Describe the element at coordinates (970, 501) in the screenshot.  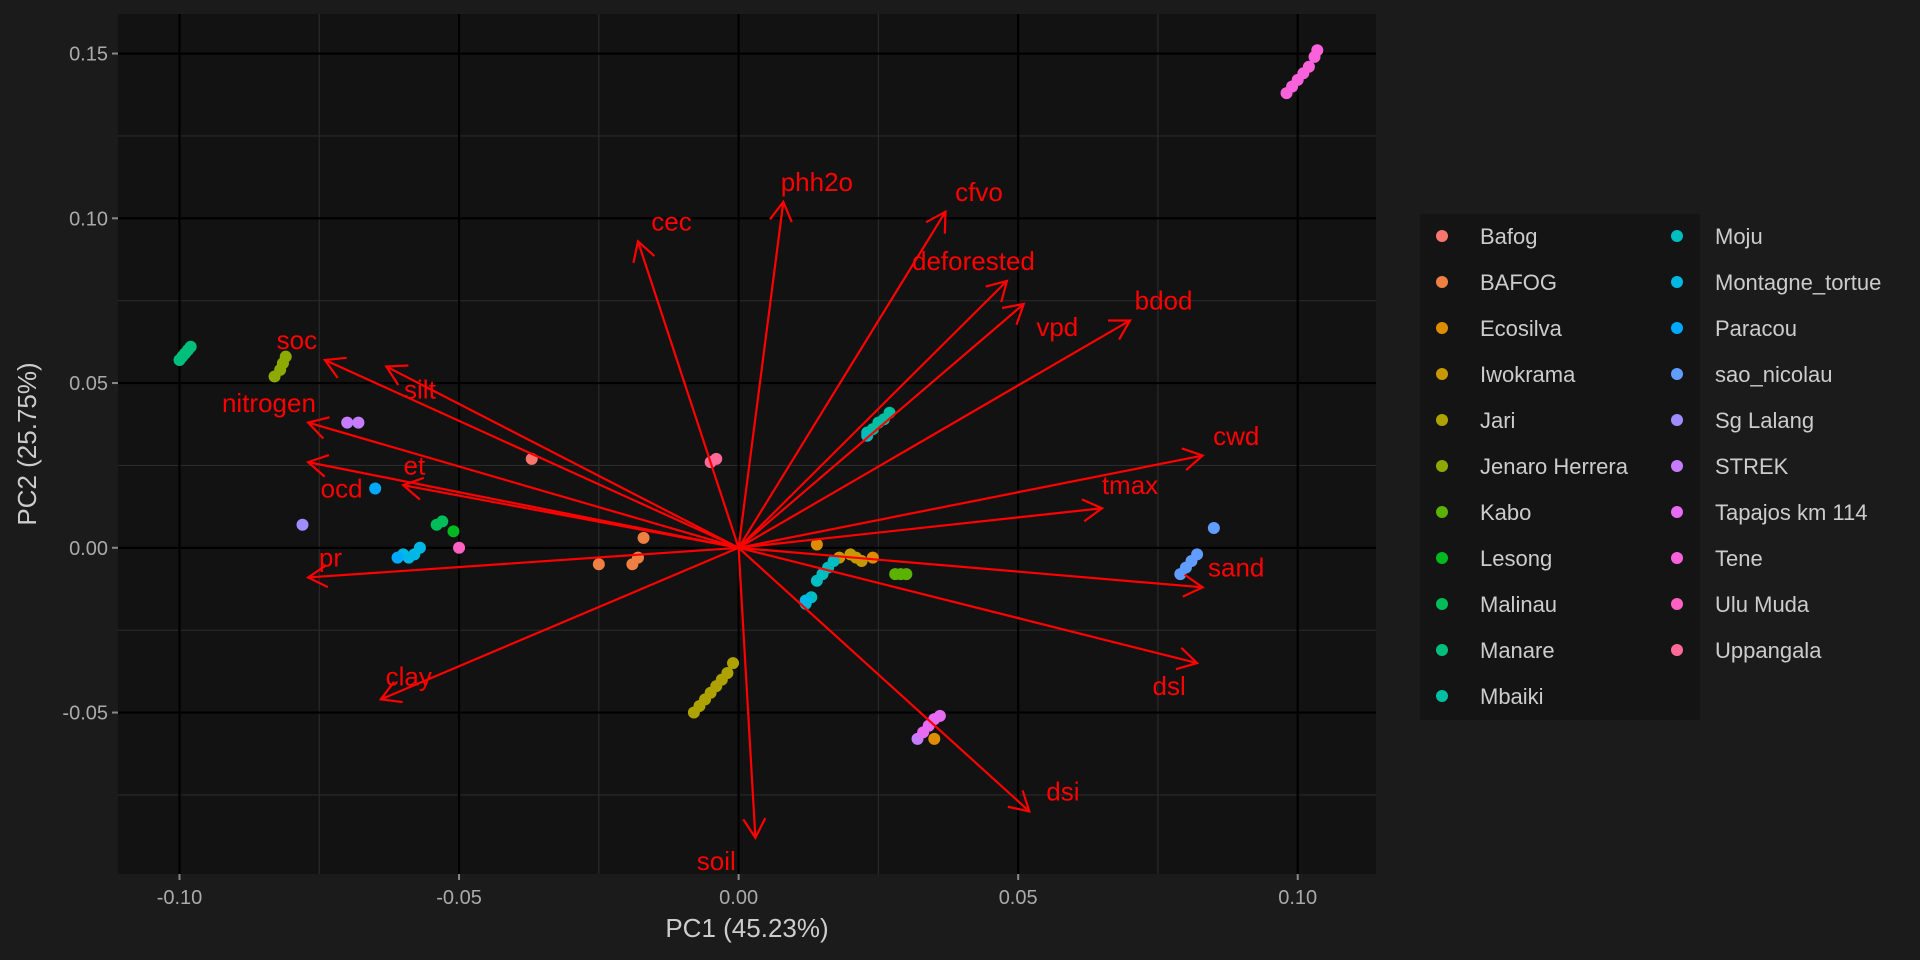
I see `arrow-cwd` at that location.